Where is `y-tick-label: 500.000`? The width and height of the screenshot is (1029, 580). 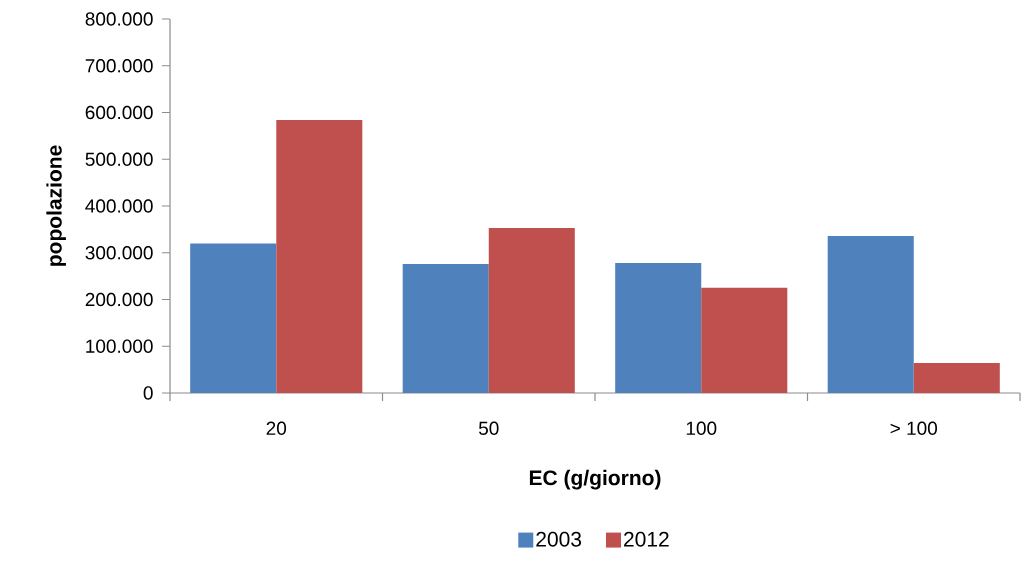 y-tick-label: 500.000 is located at coordinates (119, 159).